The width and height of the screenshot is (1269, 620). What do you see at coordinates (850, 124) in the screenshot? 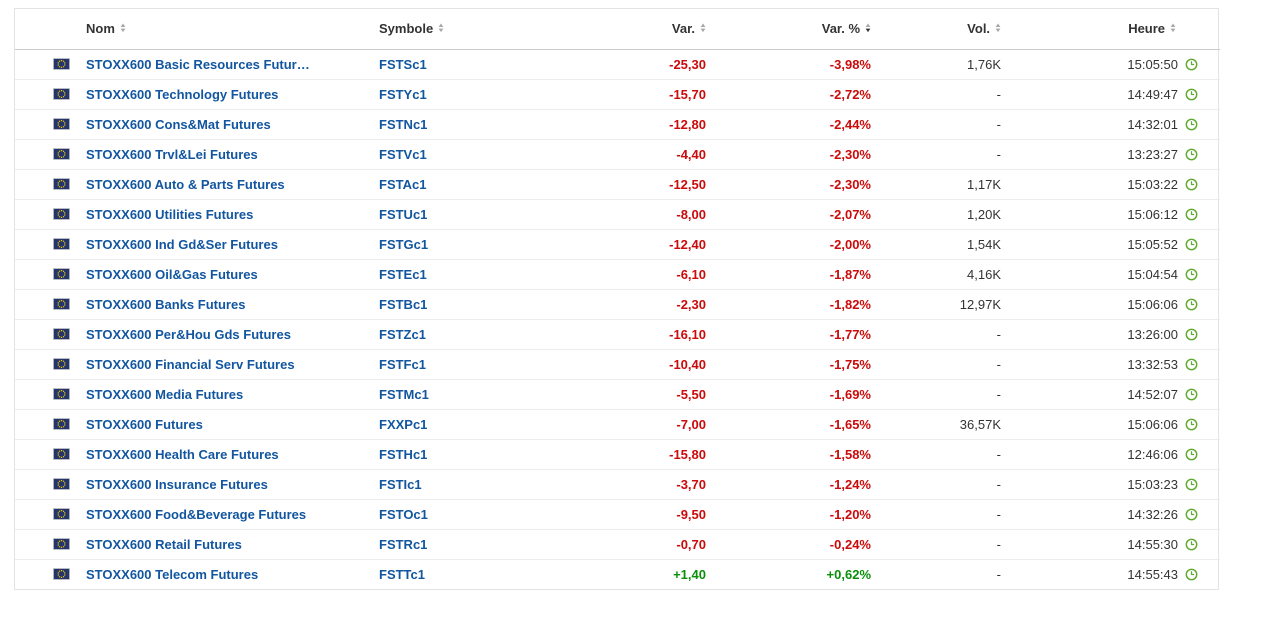
I see `change-percent-value: -2,44%` at bounding box center [850, 124].